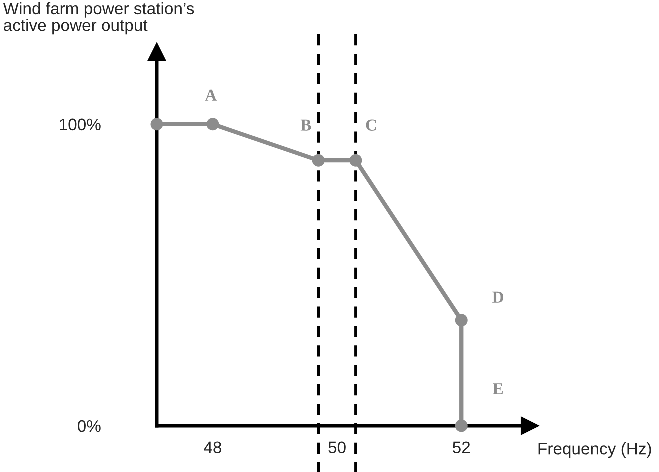  Describe the element at coordinates (213, 448) in the screenshot. I see `x-tick-label: 48` at that location.